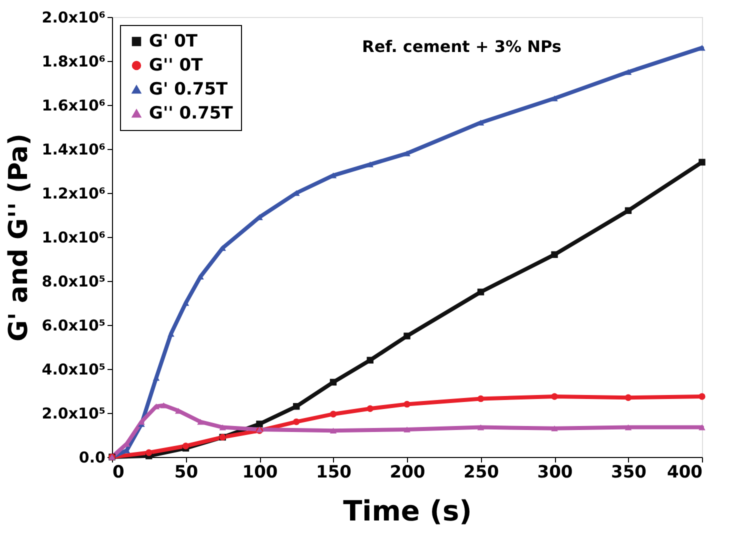  Describe the element at coordinates (482, 472) in the screenshot. I see `x-tick-label: 250` at that location.